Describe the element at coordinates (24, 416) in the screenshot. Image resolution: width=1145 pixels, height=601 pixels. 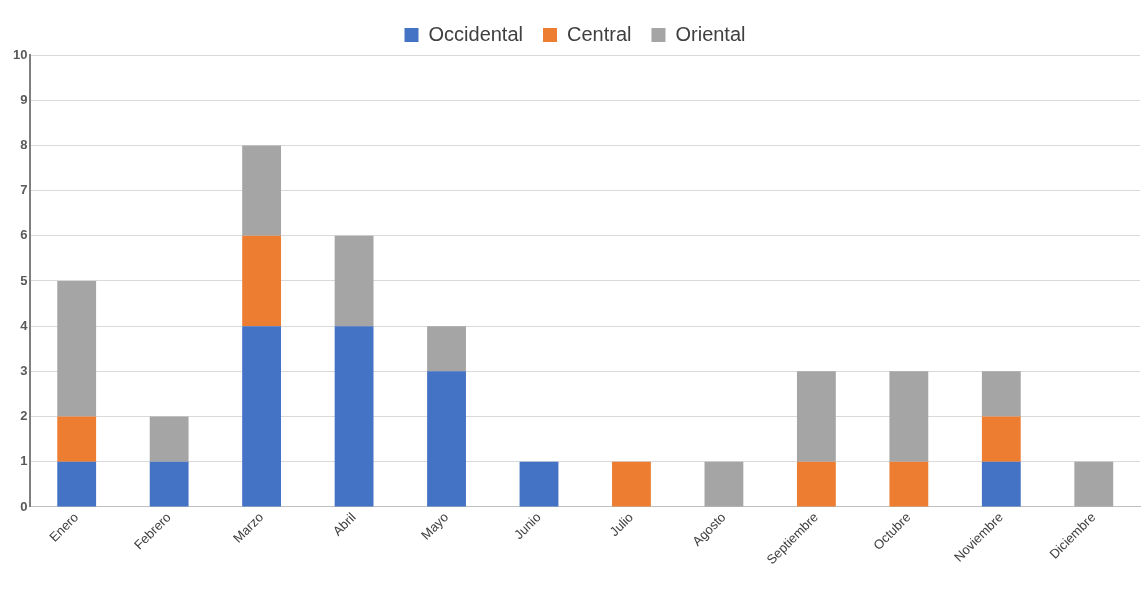
I see `y-tick-label: 2` at that location.